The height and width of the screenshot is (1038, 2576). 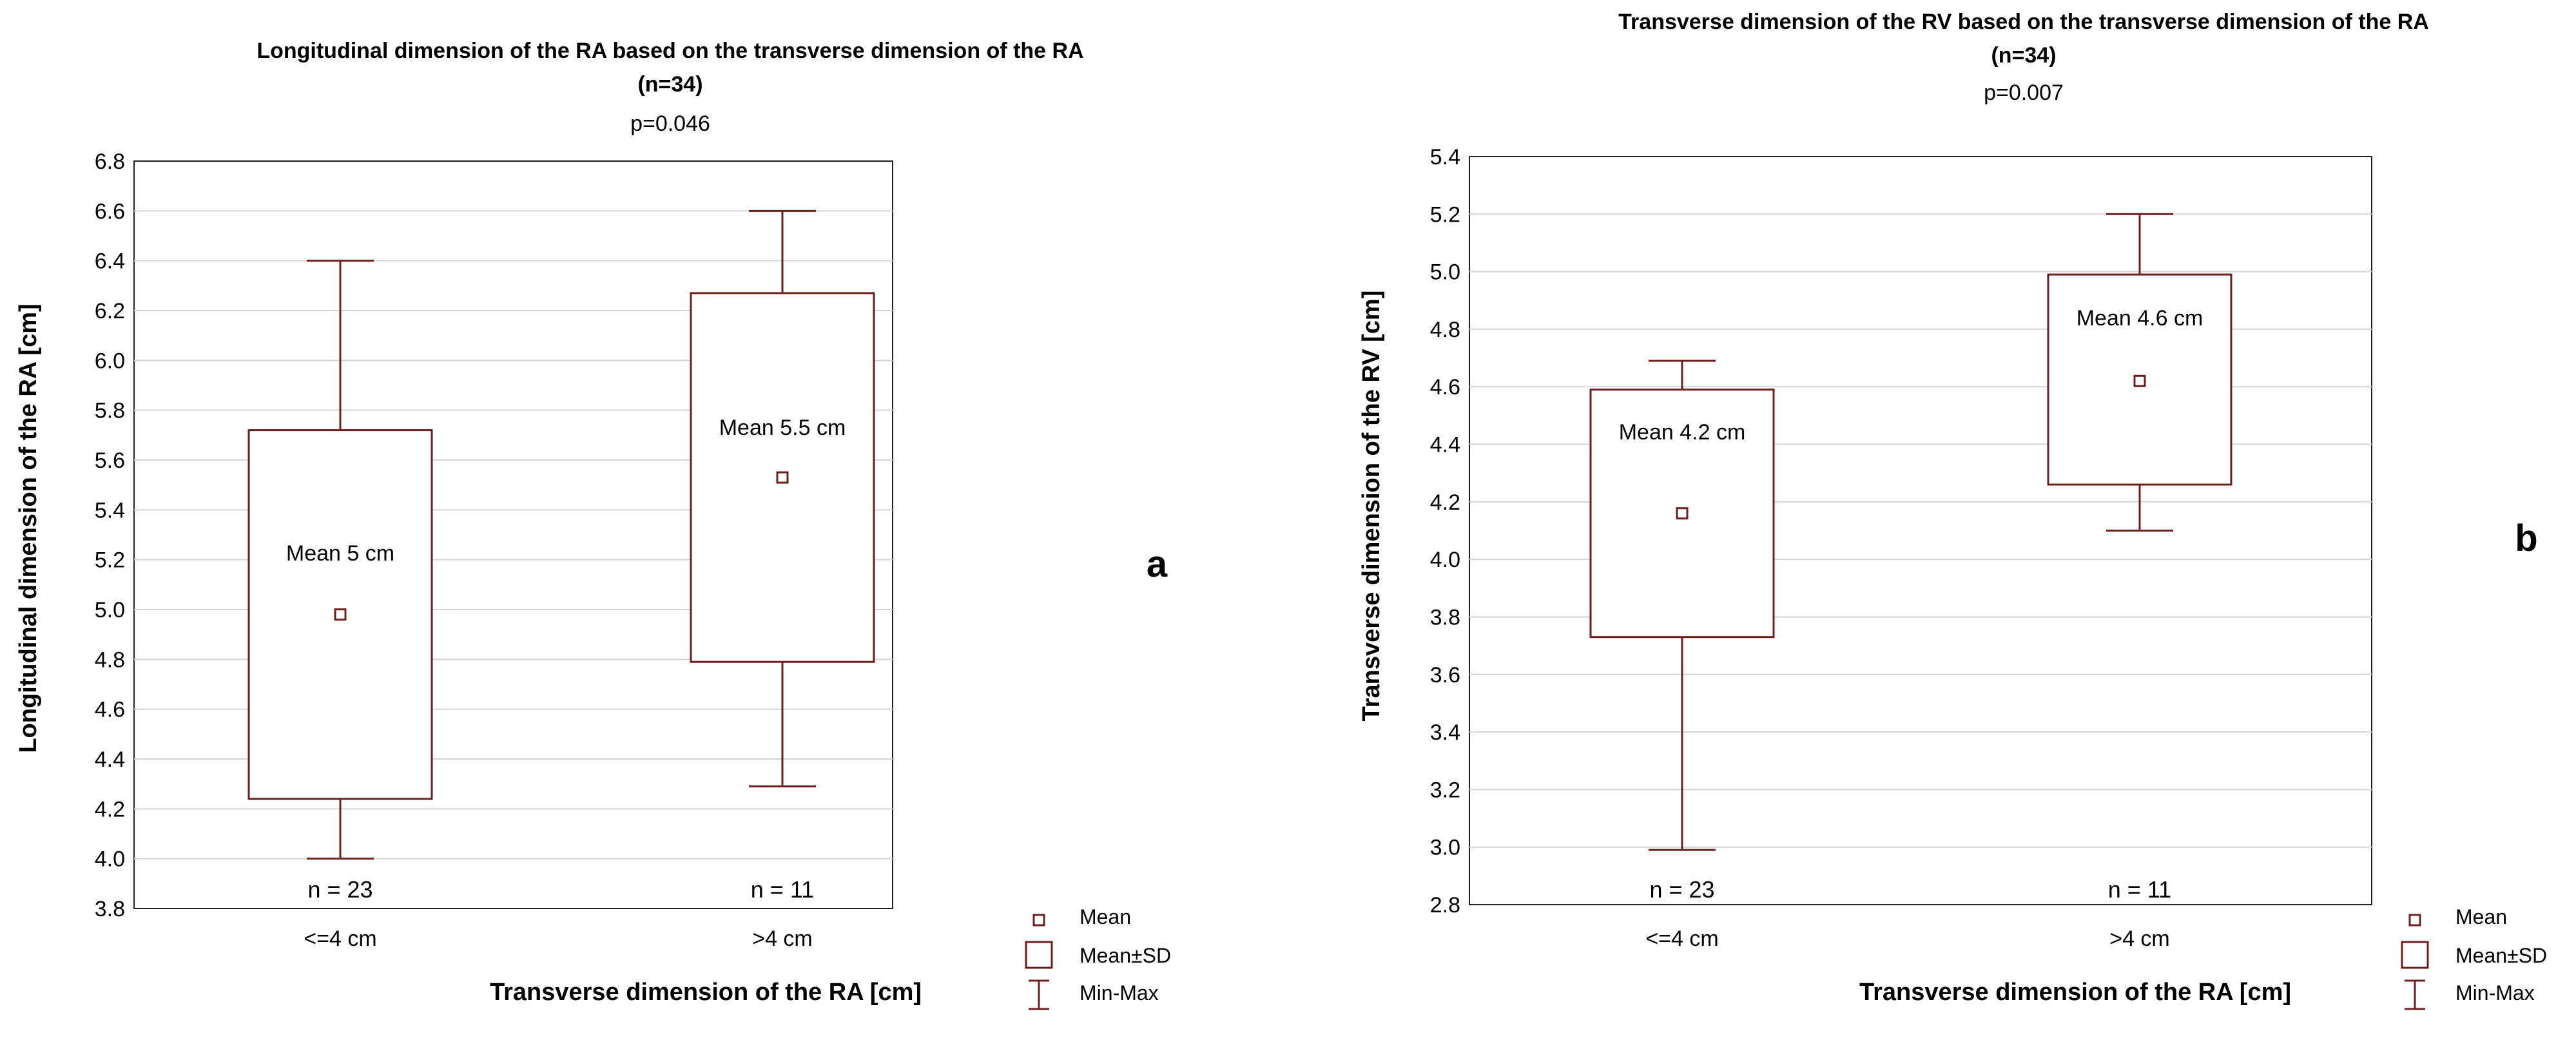 What do you see at coordinates (110, 660) in the screenshot?
I see `chart-a-y-tick-label: 4.8` at bounding box center [110, 660].